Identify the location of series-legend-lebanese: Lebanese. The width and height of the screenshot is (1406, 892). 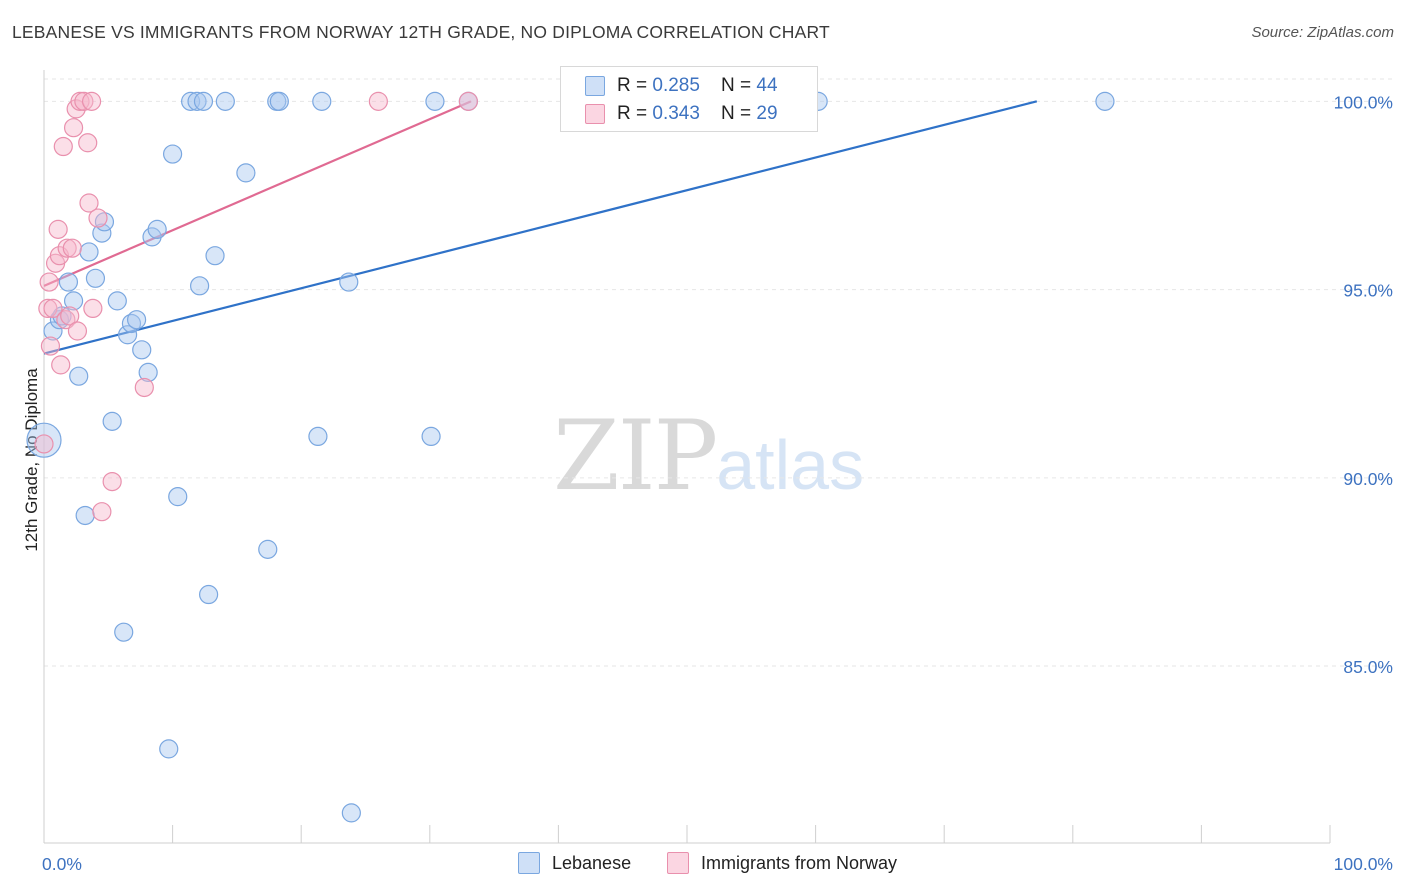
(574, 863).